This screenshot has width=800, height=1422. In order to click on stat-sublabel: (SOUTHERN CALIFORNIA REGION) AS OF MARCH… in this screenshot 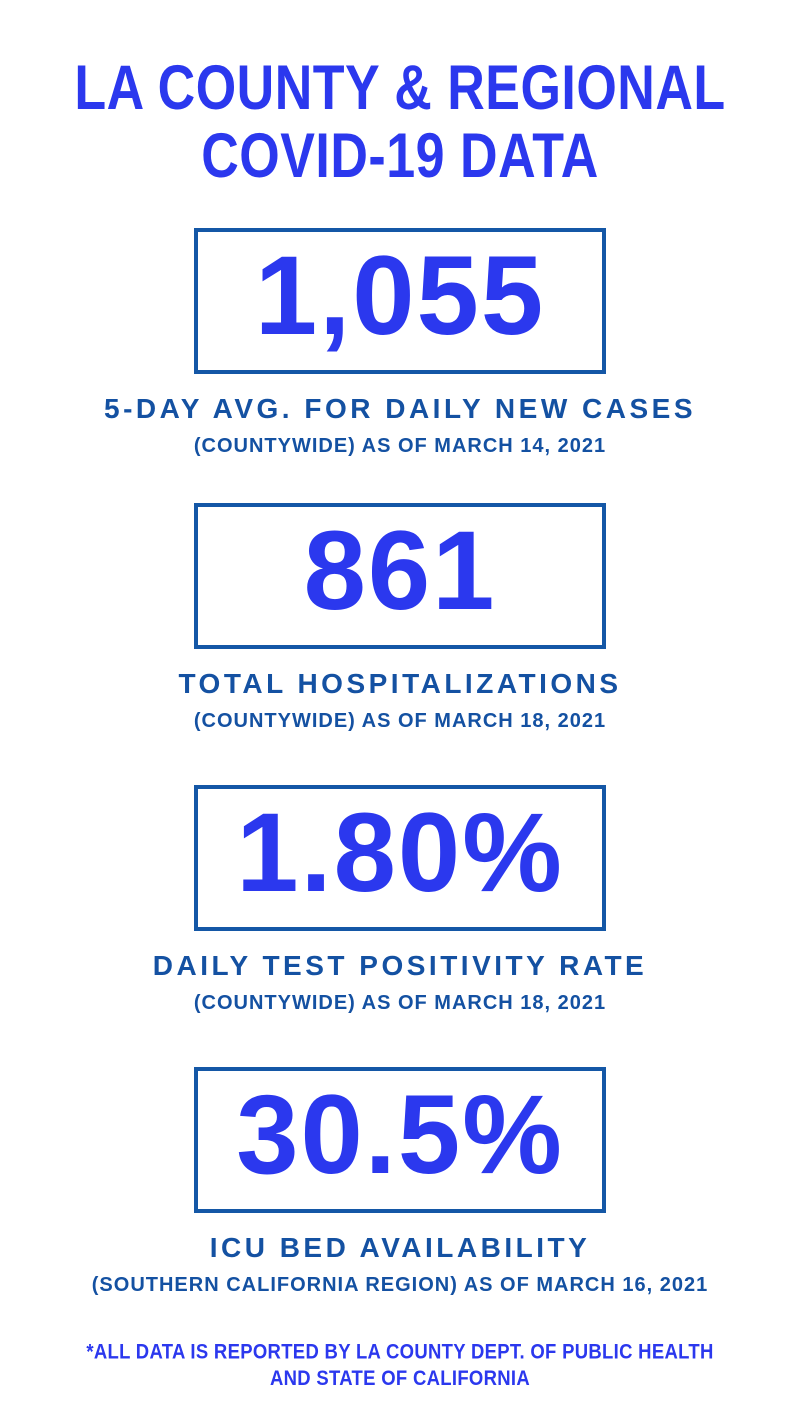, I will do `click(400, 1285)`.